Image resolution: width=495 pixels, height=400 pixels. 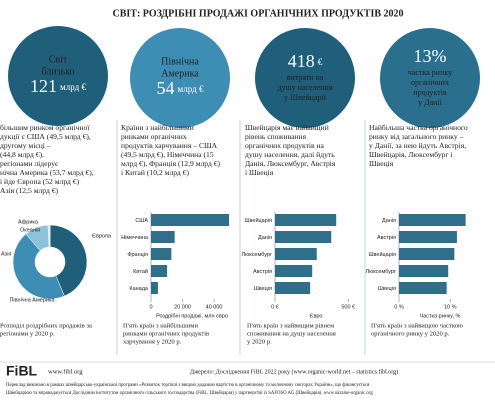 What do you see at coordinates (430, 92) in the screenshot?
I see `highlight-text: продуктів` at bounding box center [430, 92].